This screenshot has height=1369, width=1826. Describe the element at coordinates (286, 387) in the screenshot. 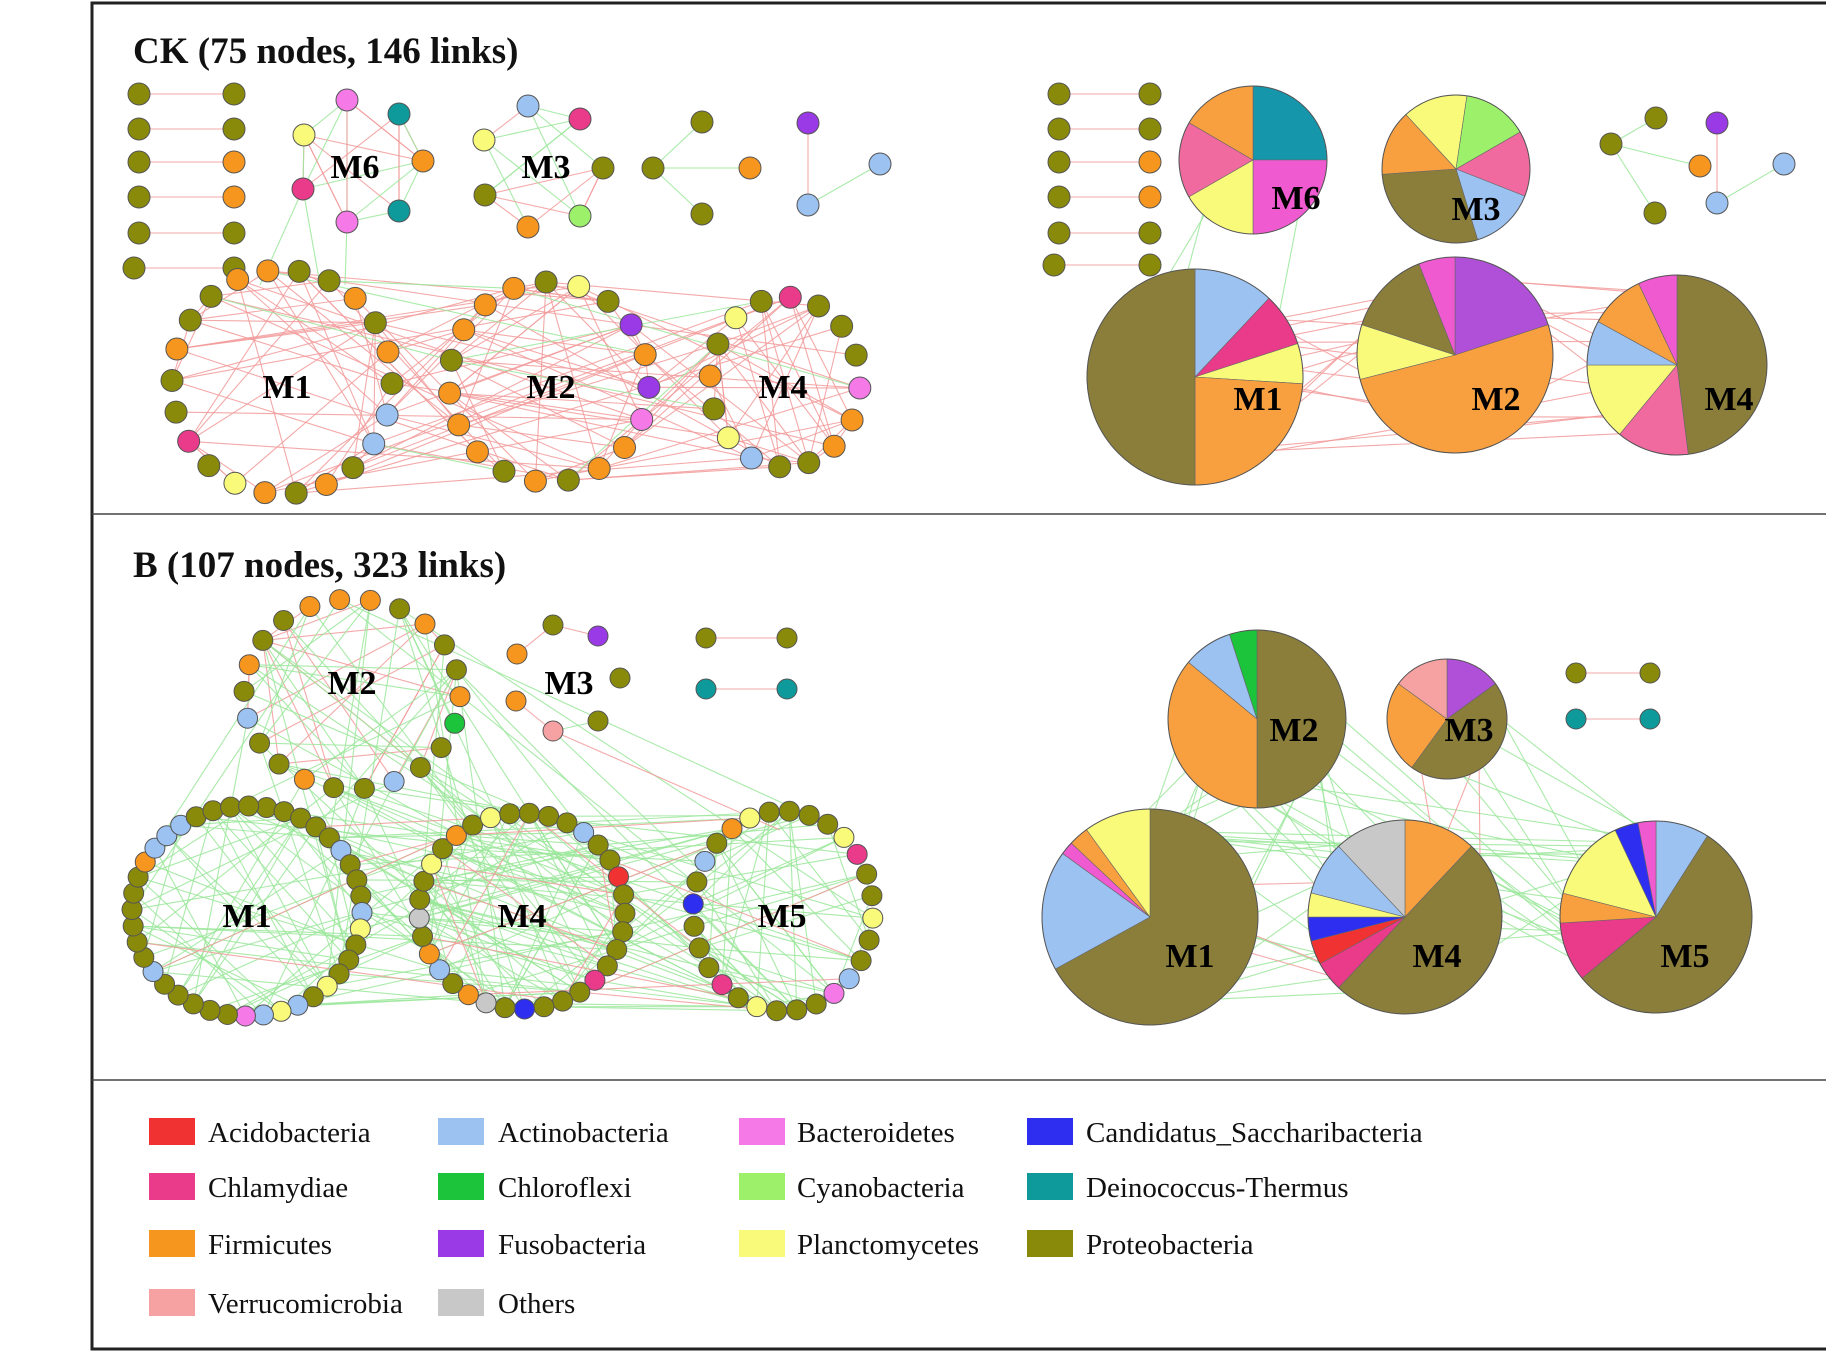

I see `ck-module-label-m1: M1` at that location.